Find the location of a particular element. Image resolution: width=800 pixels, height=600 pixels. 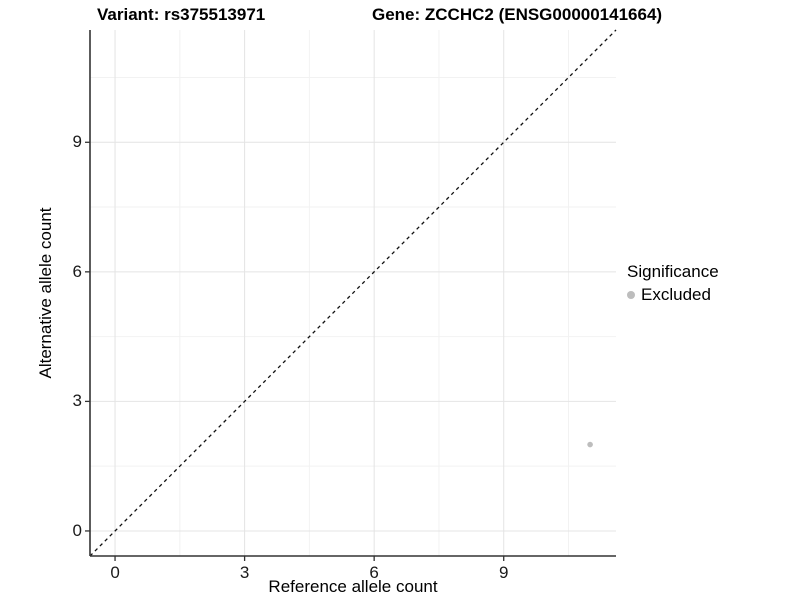

x-tick-label: 3 is located at coordinates (244, 572).